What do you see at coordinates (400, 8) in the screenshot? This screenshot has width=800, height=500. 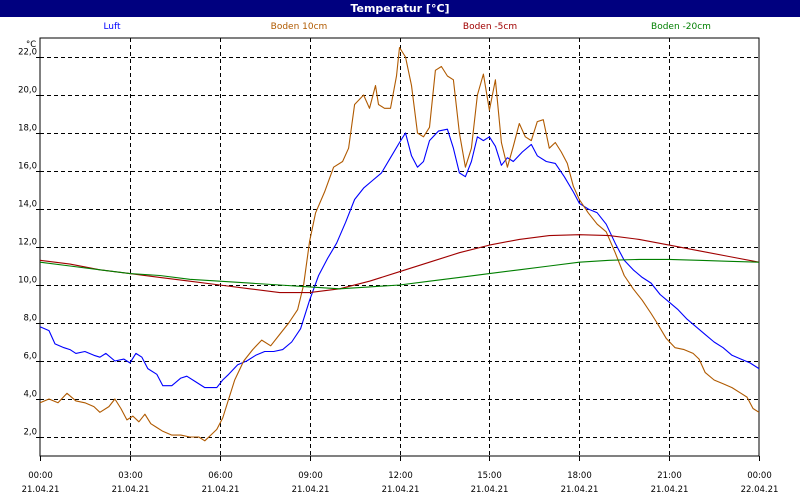 I see `window-title: Temperatur [°C]` at bounding box center [400, 8].